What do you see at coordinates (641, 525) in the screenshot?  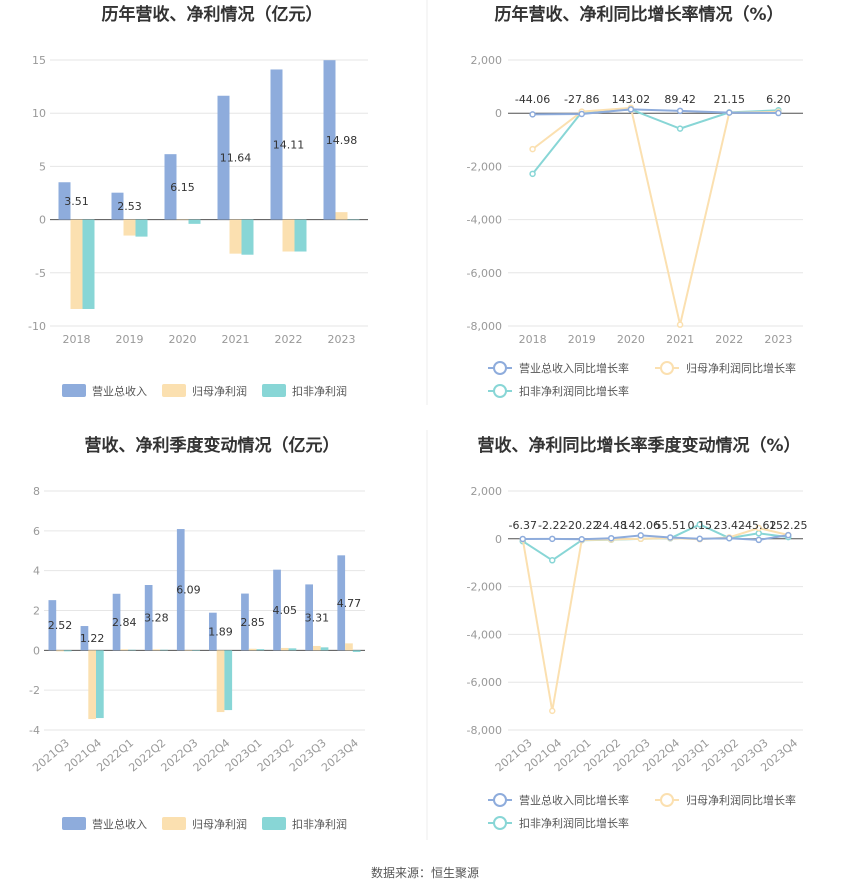 I see `line-value-label: 142.06` at bounding box center [641, 525].